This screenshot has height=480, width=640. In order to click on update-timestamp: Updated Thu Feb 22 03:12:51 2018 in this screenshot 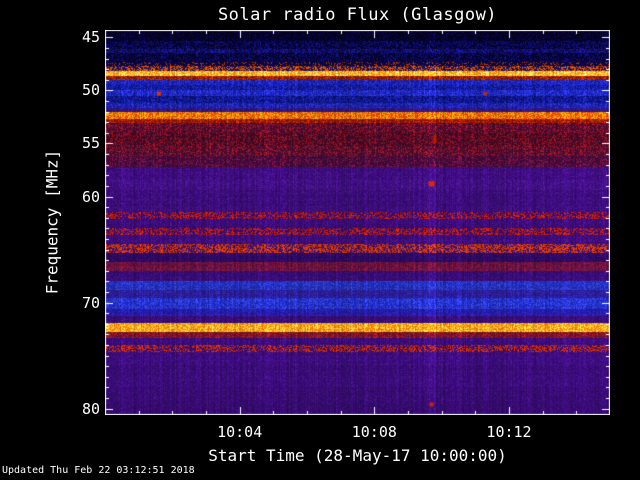, I will do `click(98, 470)`.